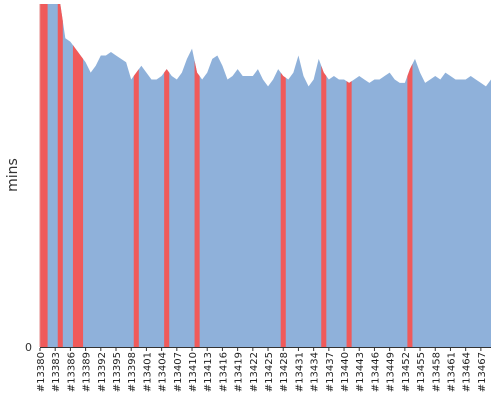  What do you see at coordinates (482, 372) in the screenshot?
I see `x-tick-label: #13467` at bounding box center [482, 372].